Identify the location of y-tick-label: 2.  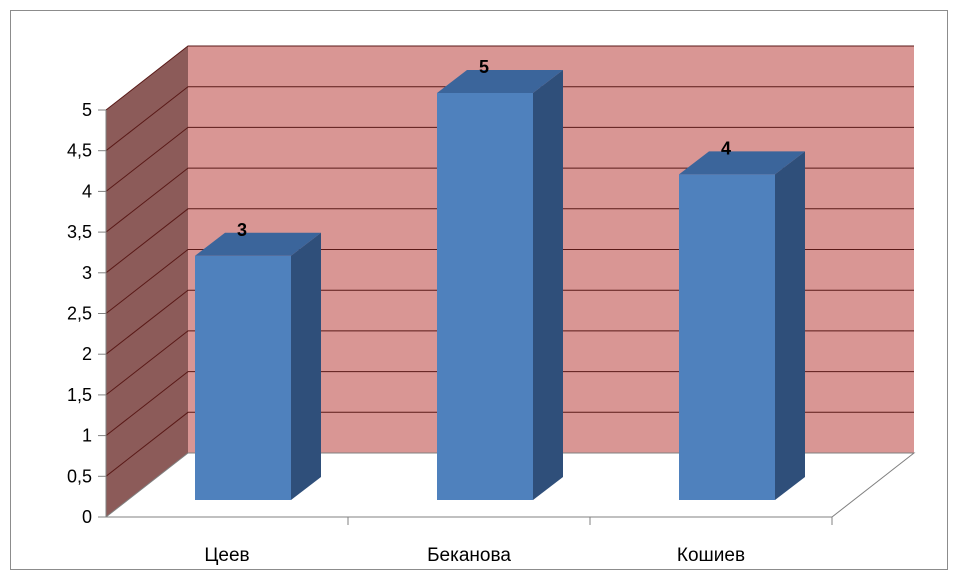
(87, 354).